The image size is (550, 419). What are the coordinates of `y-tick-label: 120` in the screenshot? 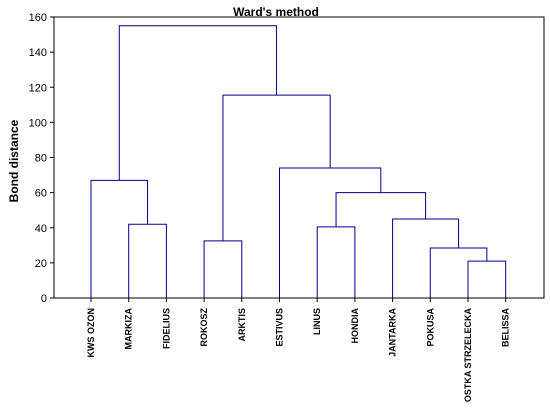 It's located at (38, 88).